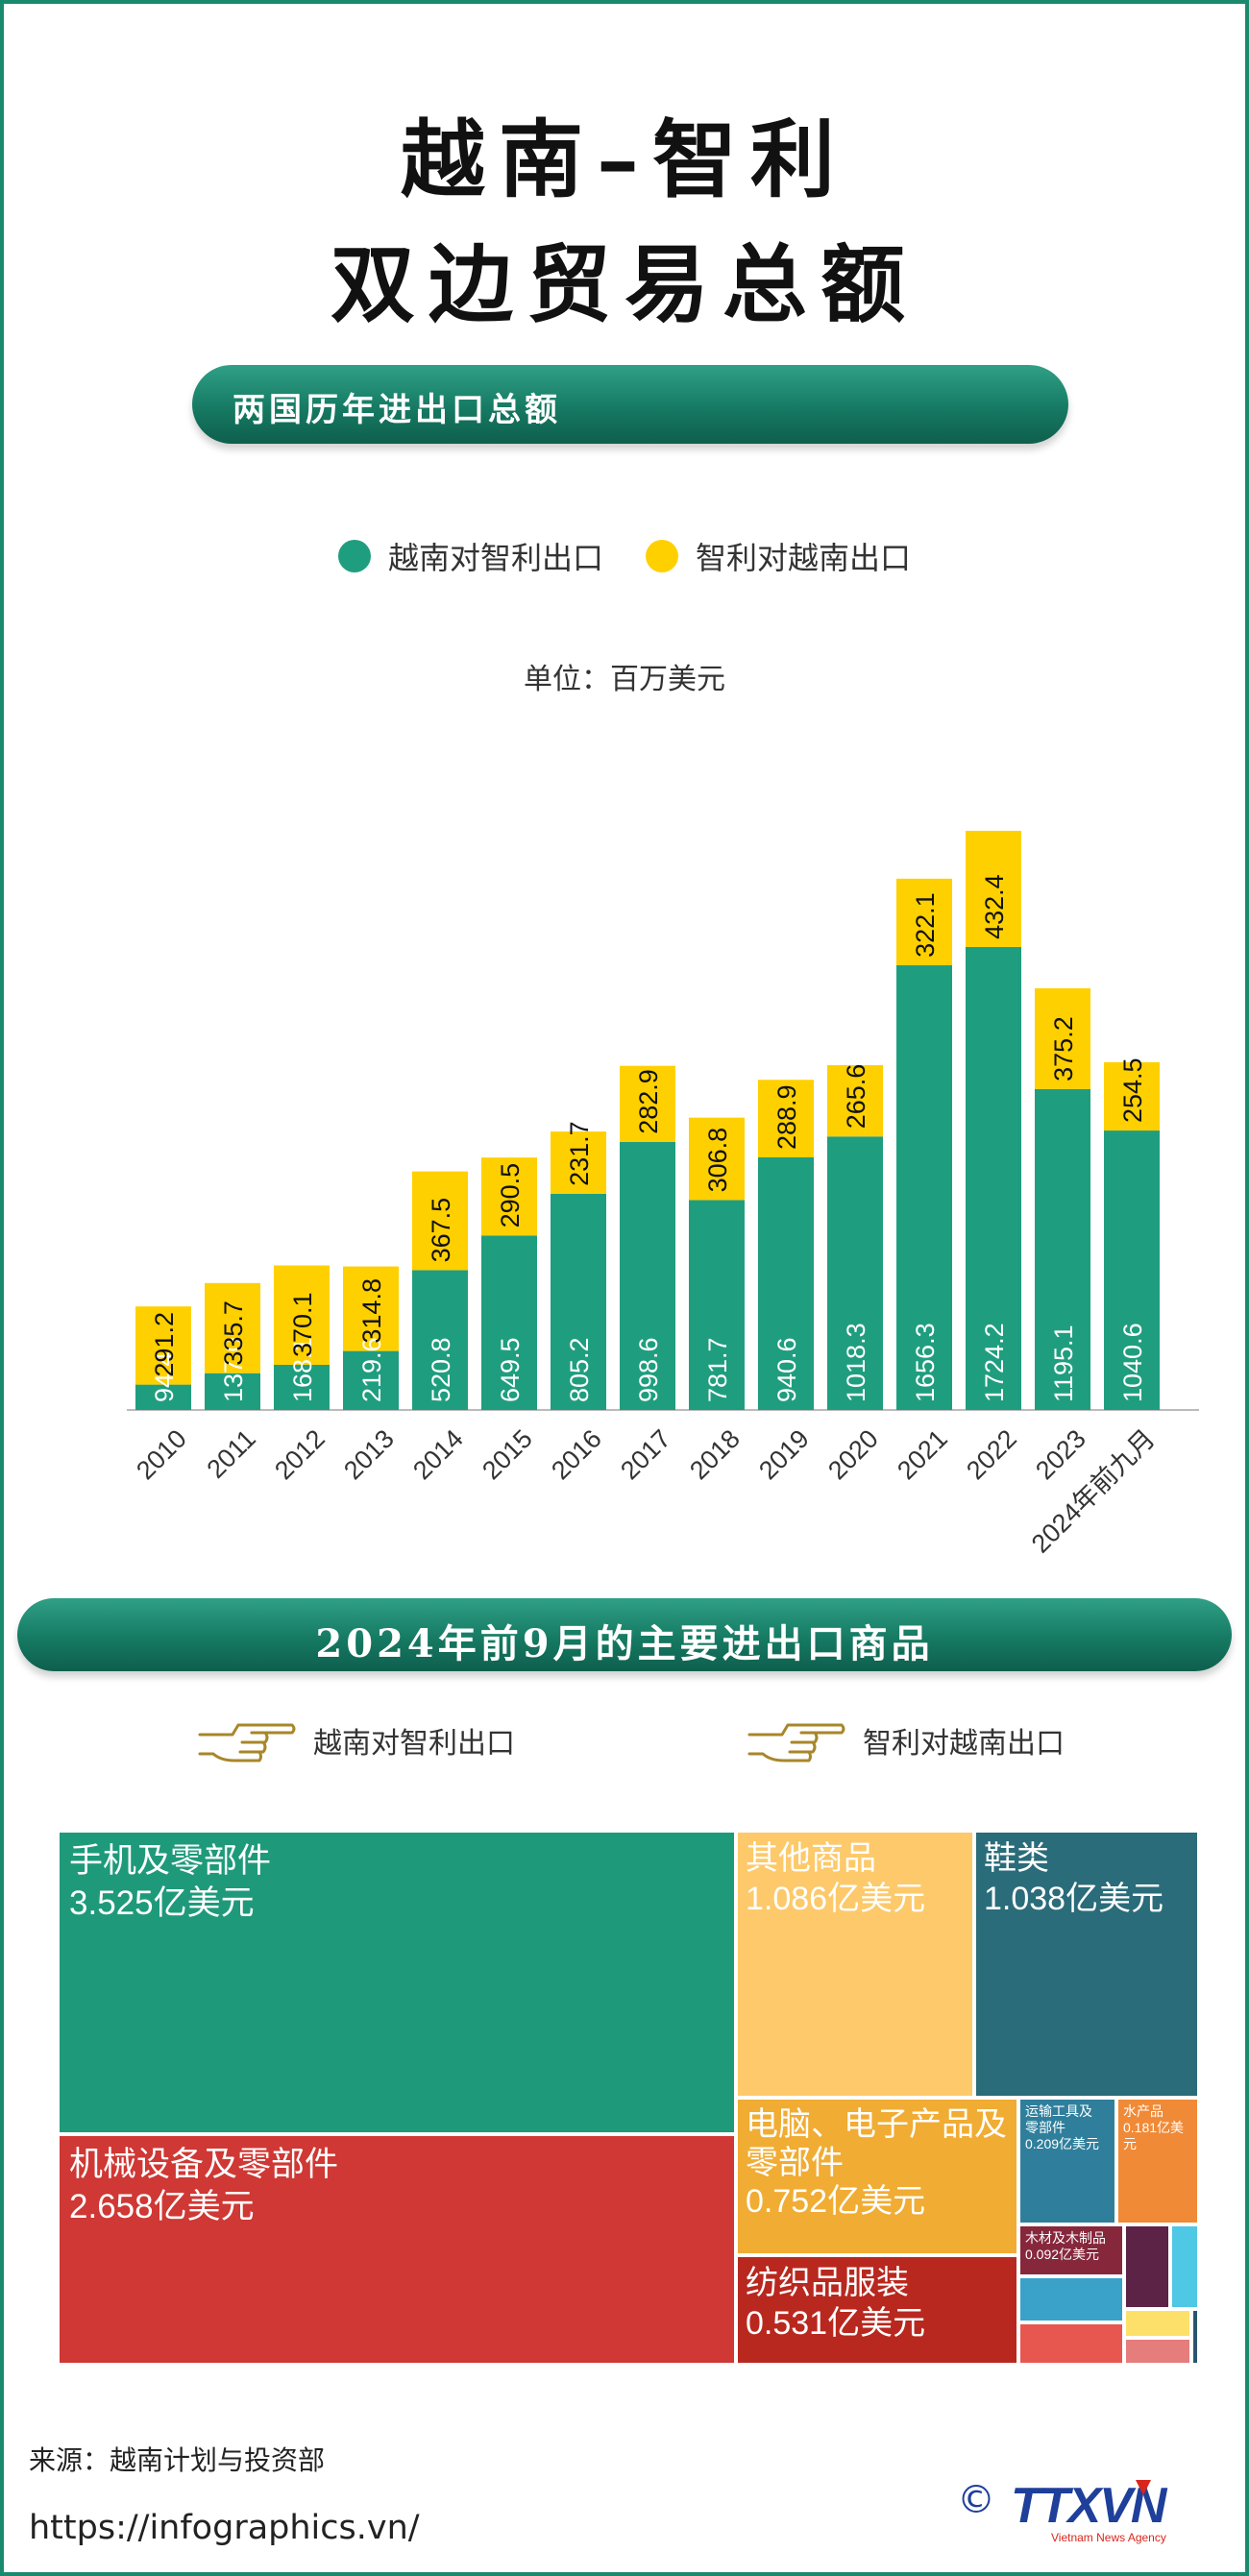  I want to click on data-label-cl-export: 290.5, so click(510, 1195).